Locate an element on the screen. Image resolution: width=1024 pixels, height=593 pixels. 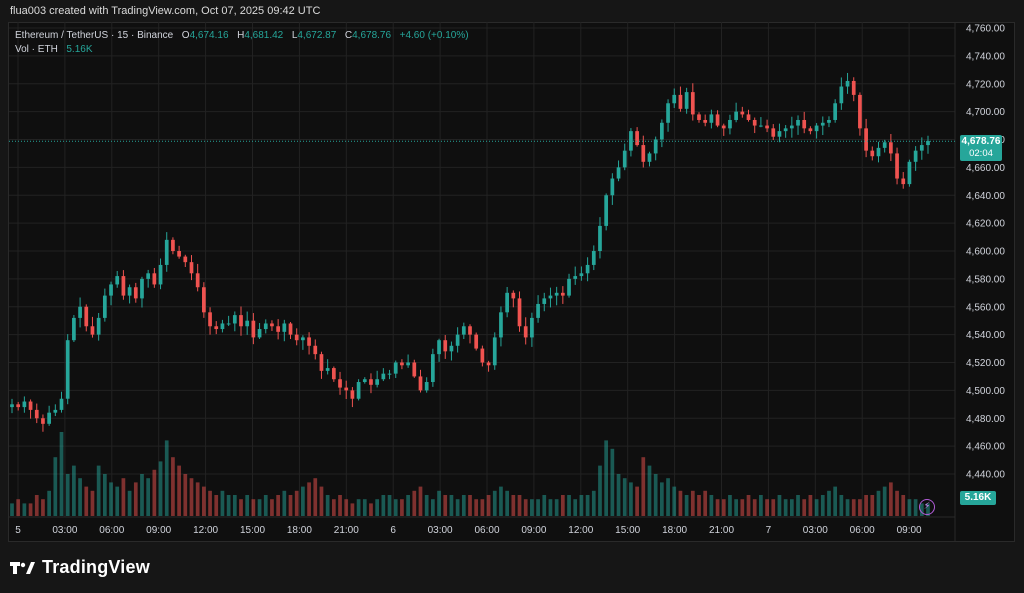
symbol-label: Ethereum / TetherUS · 15 · Binance is located at coordinates (94, 35).